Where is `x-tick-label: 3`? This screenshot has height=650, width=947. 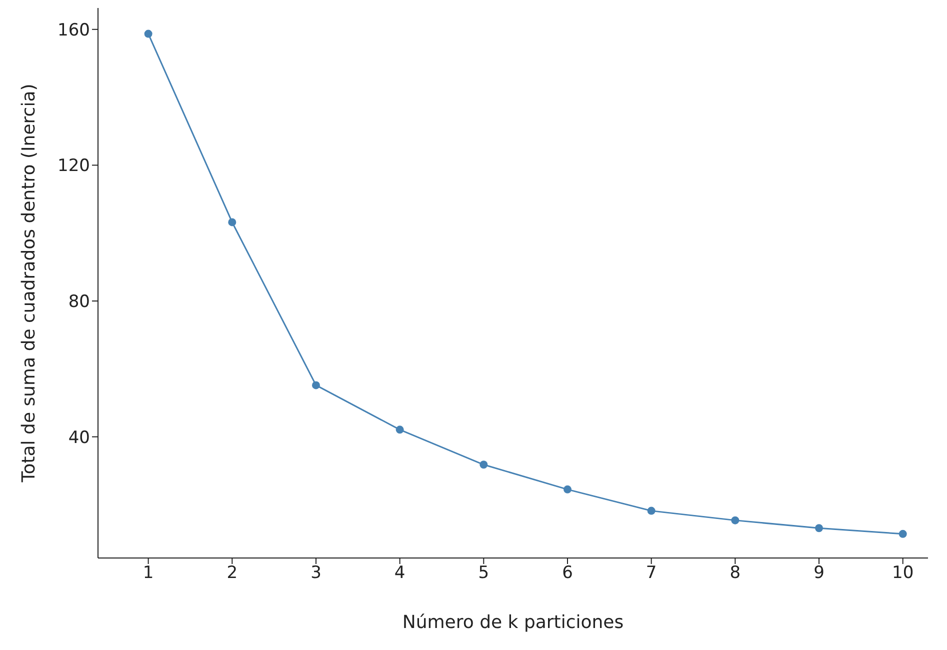
x-tick-label: 3 is located at coordinates (316, 573).